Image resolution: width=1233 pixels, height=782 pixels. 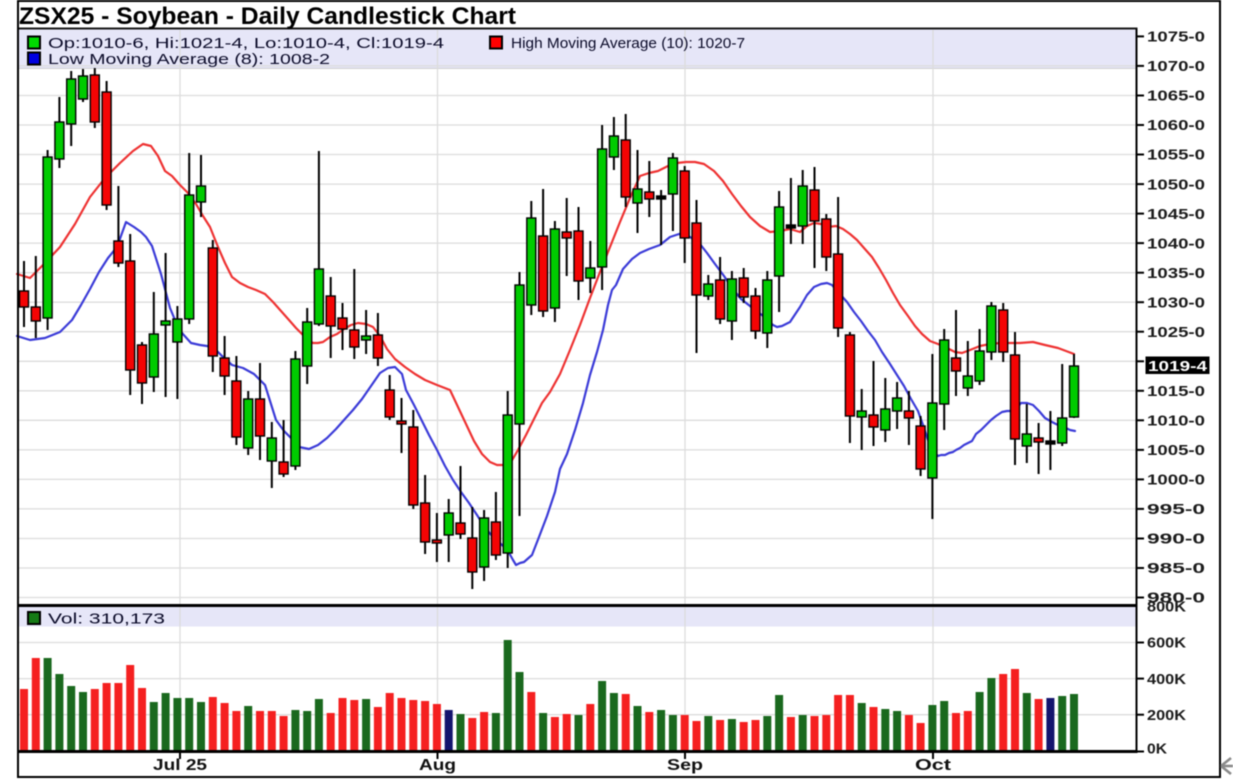 What do you see at coordinates (1166, 643) in the screenshot?
I see `svg-text: 600K` at bounding box center [1166, 643].